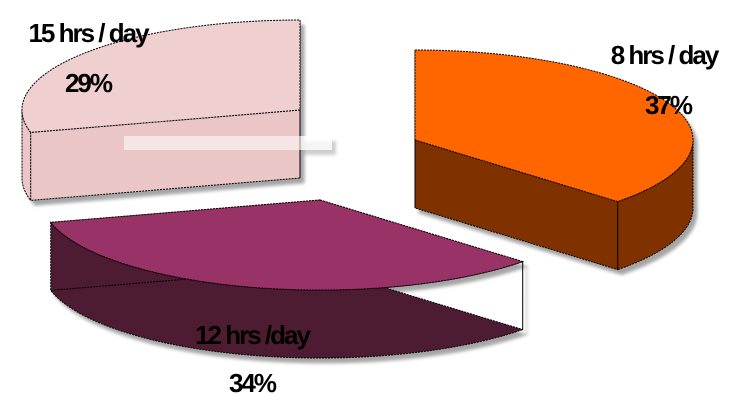 The height and width of the screenshot is (406, 755). What do you see at coordinates (228, 143) in the screenshot?
I see `pie-slice-15-hrs-day-edge` at bounding box center [228, 143].